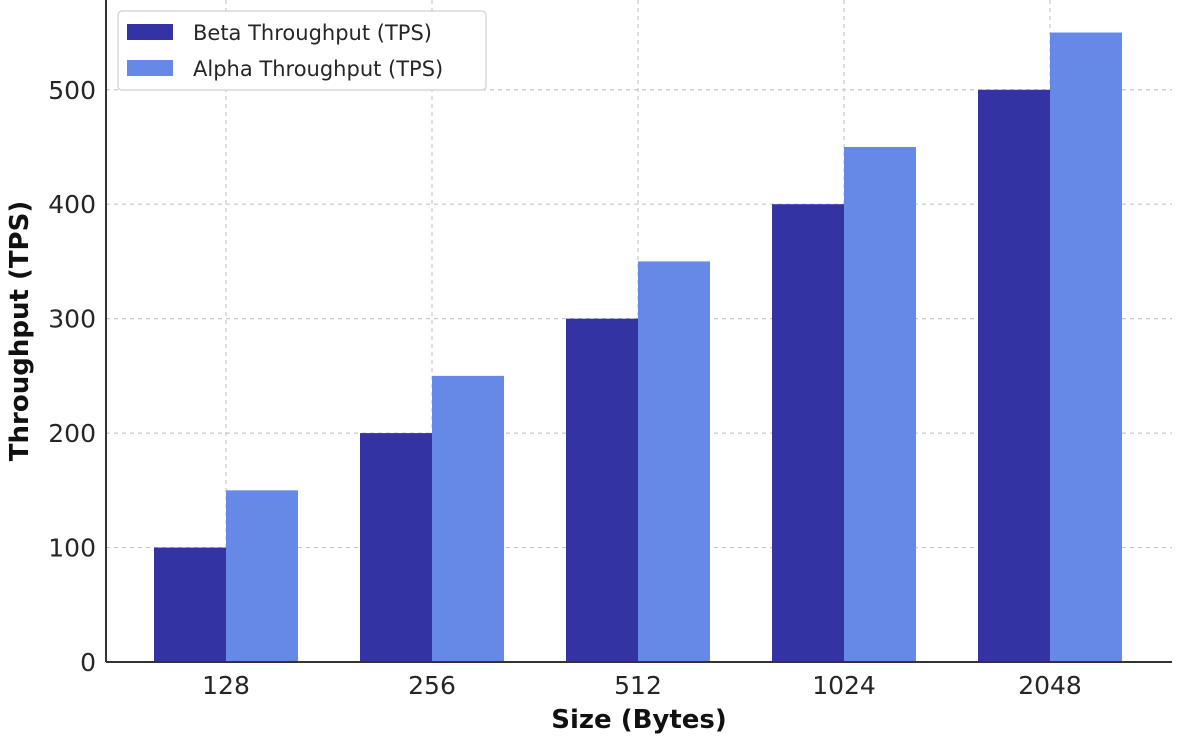  Describe the element at coordinates (72, 204) in the screenshot. I see `y-tick-label: 400` at that location.